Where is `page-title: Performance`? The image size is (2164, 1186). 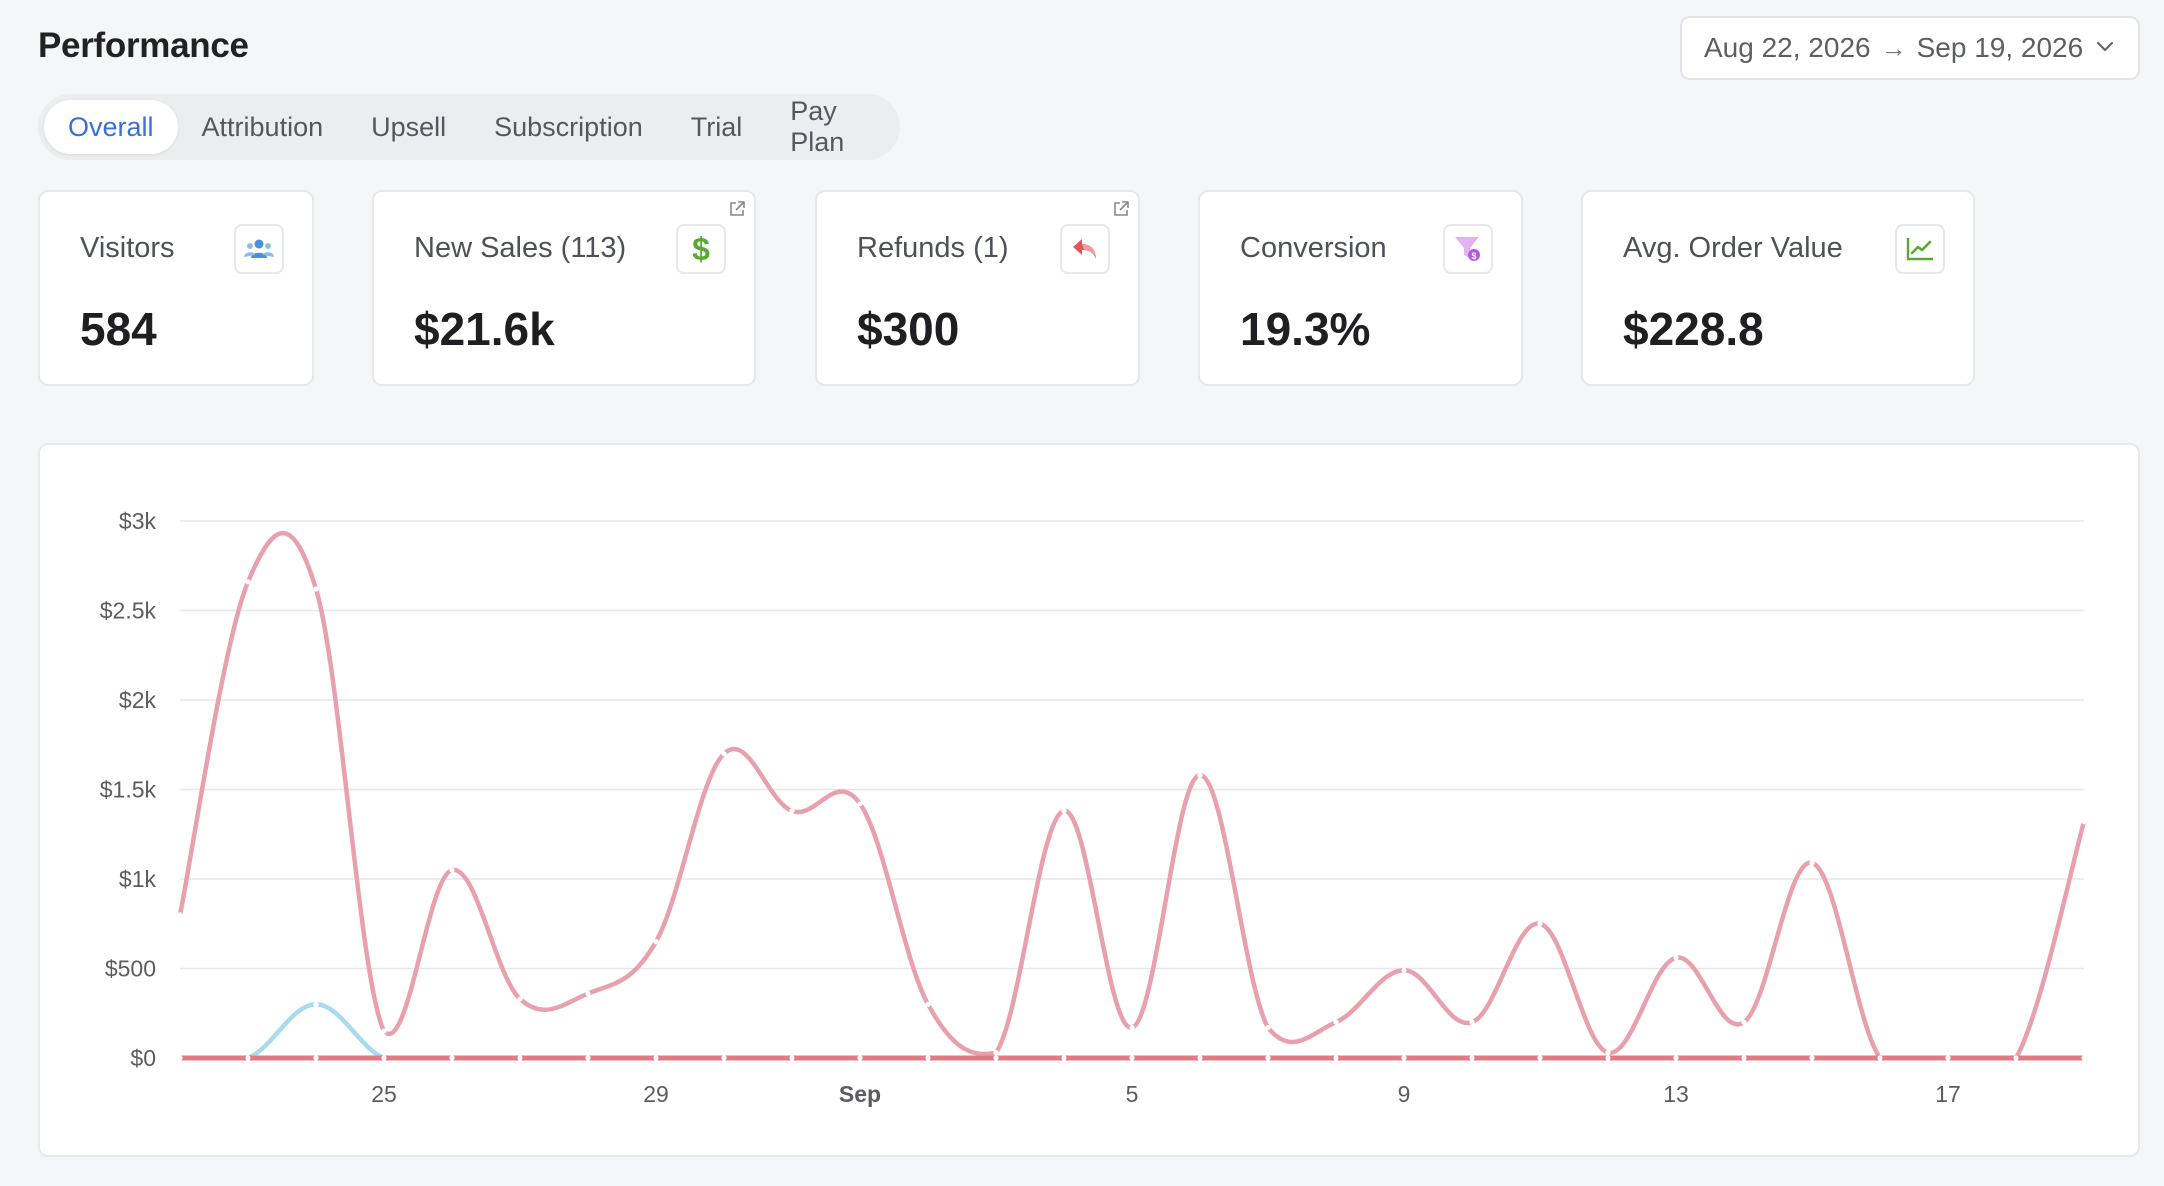 page-title: Performance is located at coordinates (143, 45).